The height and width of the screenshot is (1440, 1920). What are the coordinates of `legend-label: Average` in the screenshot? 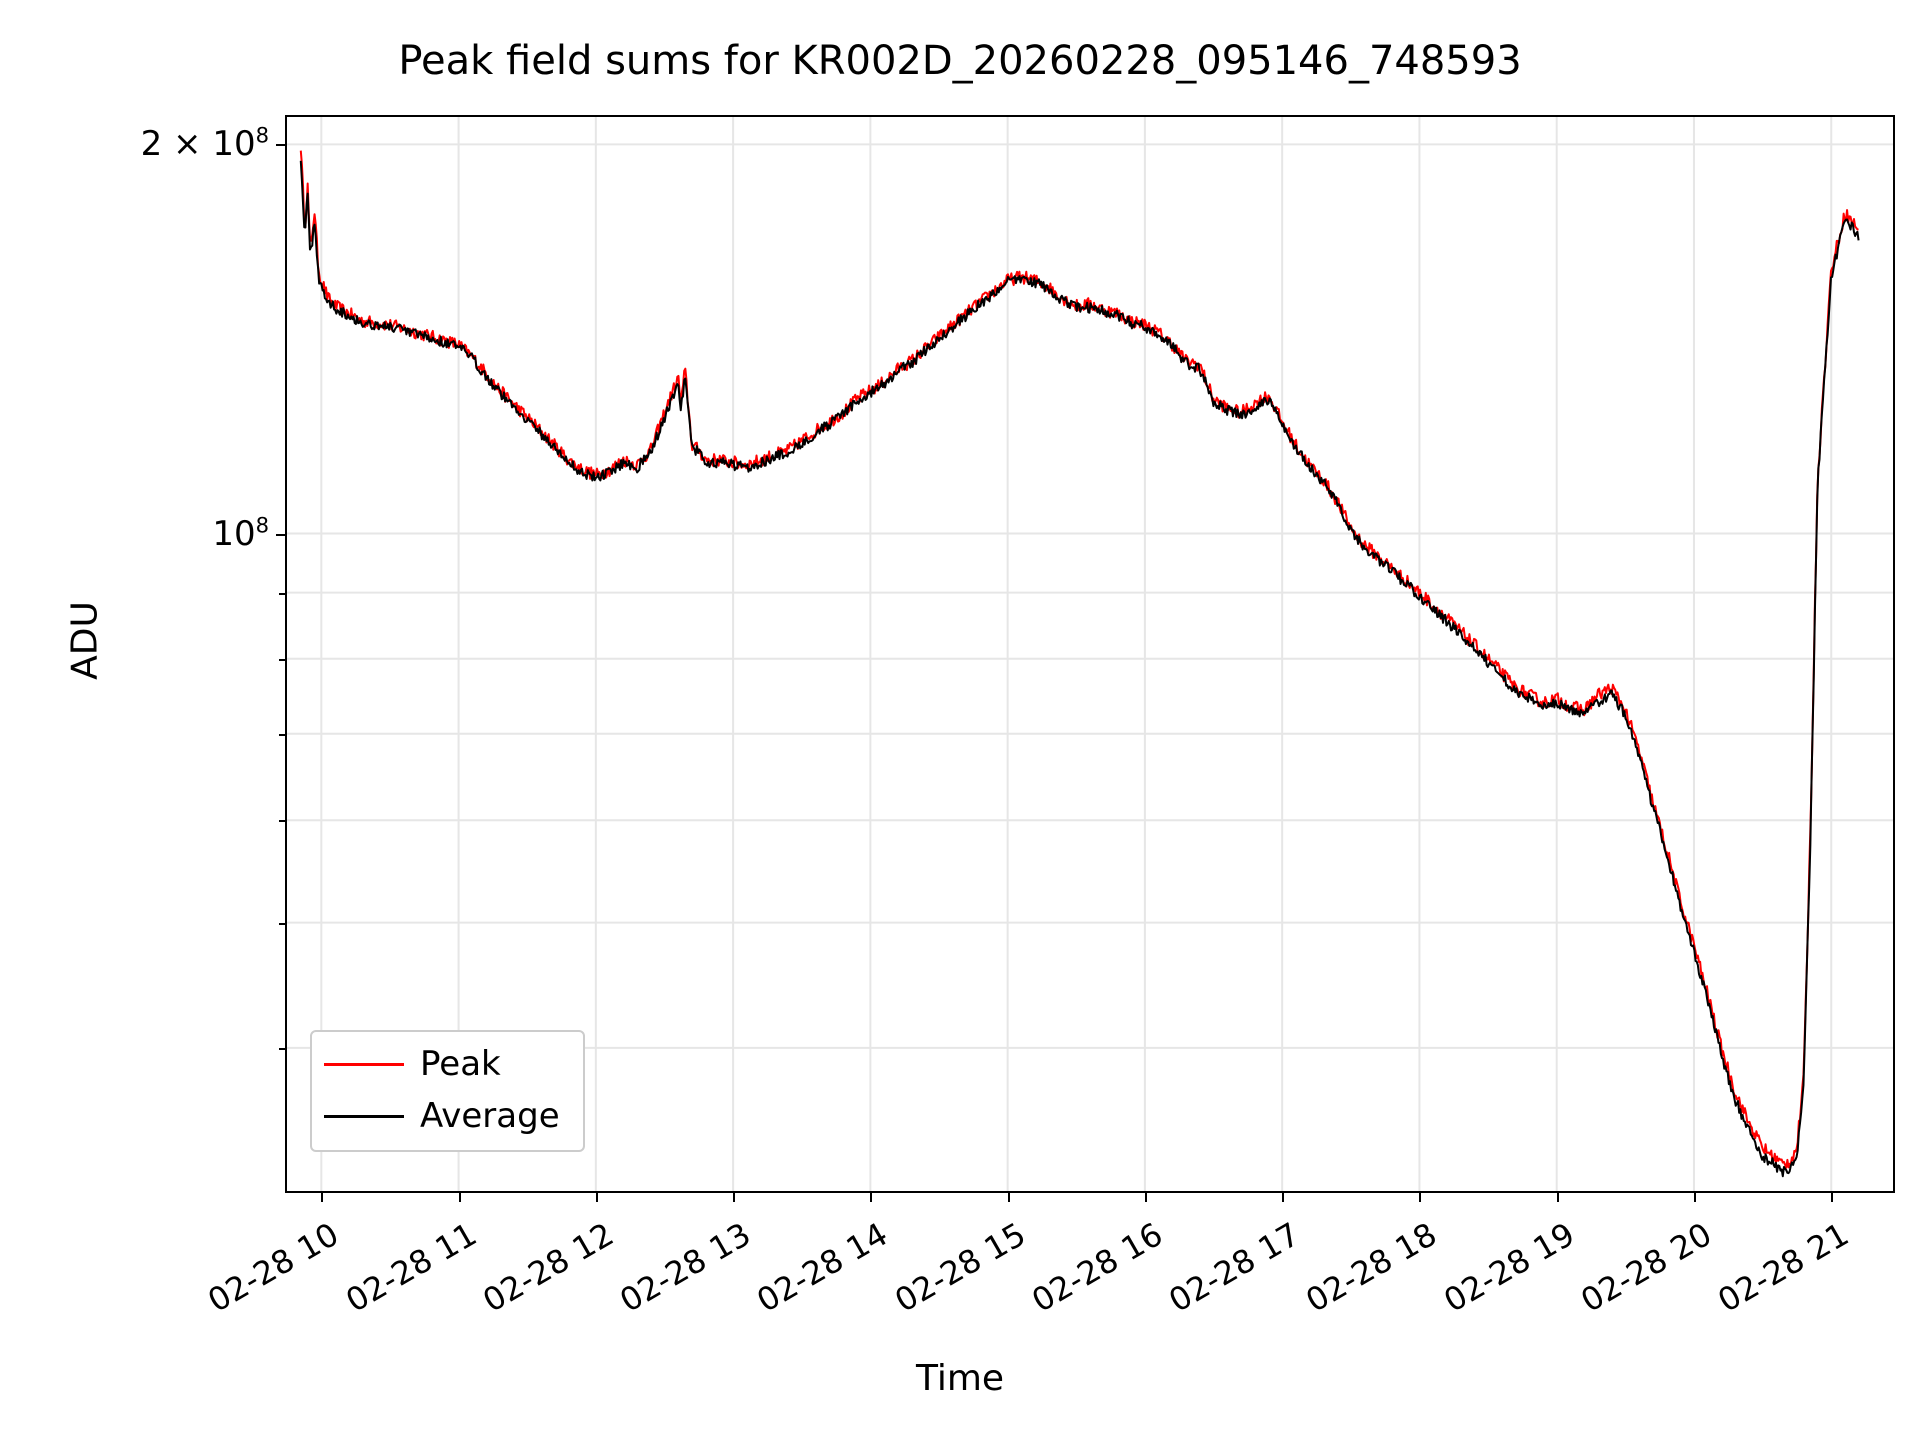 It's located at (490, 1116).